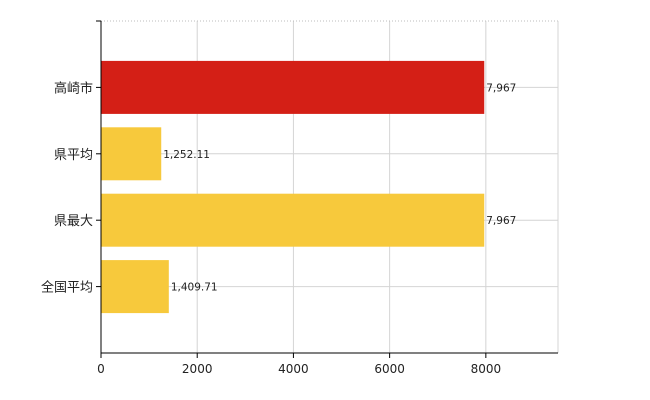  I want to click on x-tick-label: 2000, so click(197, 369).